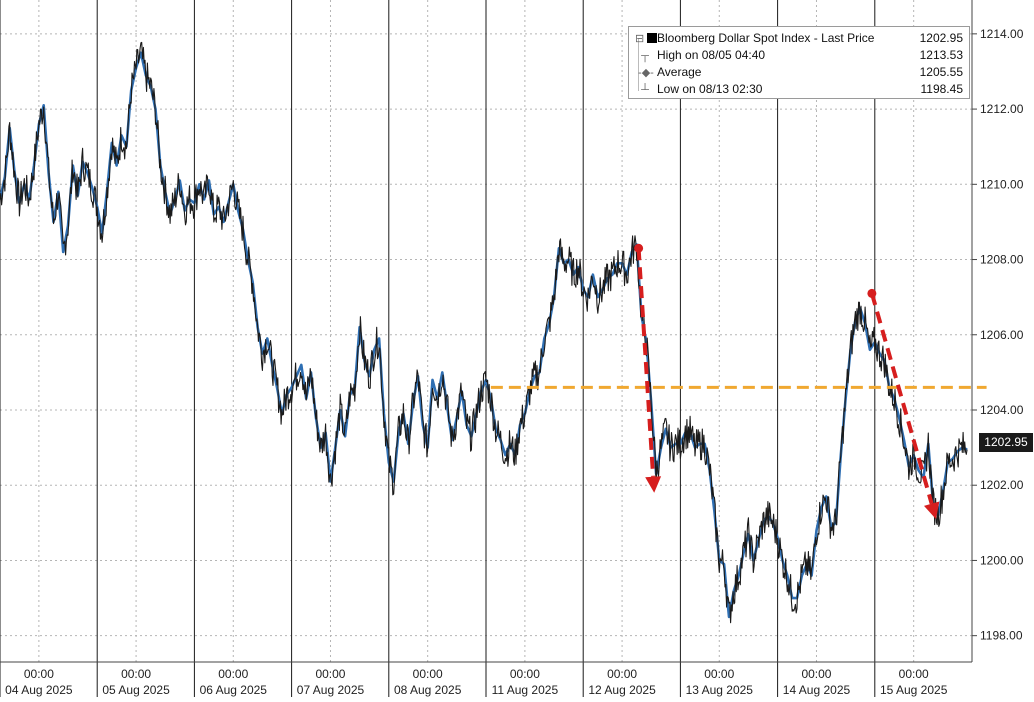  I want to click on x-tick-date: 05 Aug 2025, so click(136, 690).